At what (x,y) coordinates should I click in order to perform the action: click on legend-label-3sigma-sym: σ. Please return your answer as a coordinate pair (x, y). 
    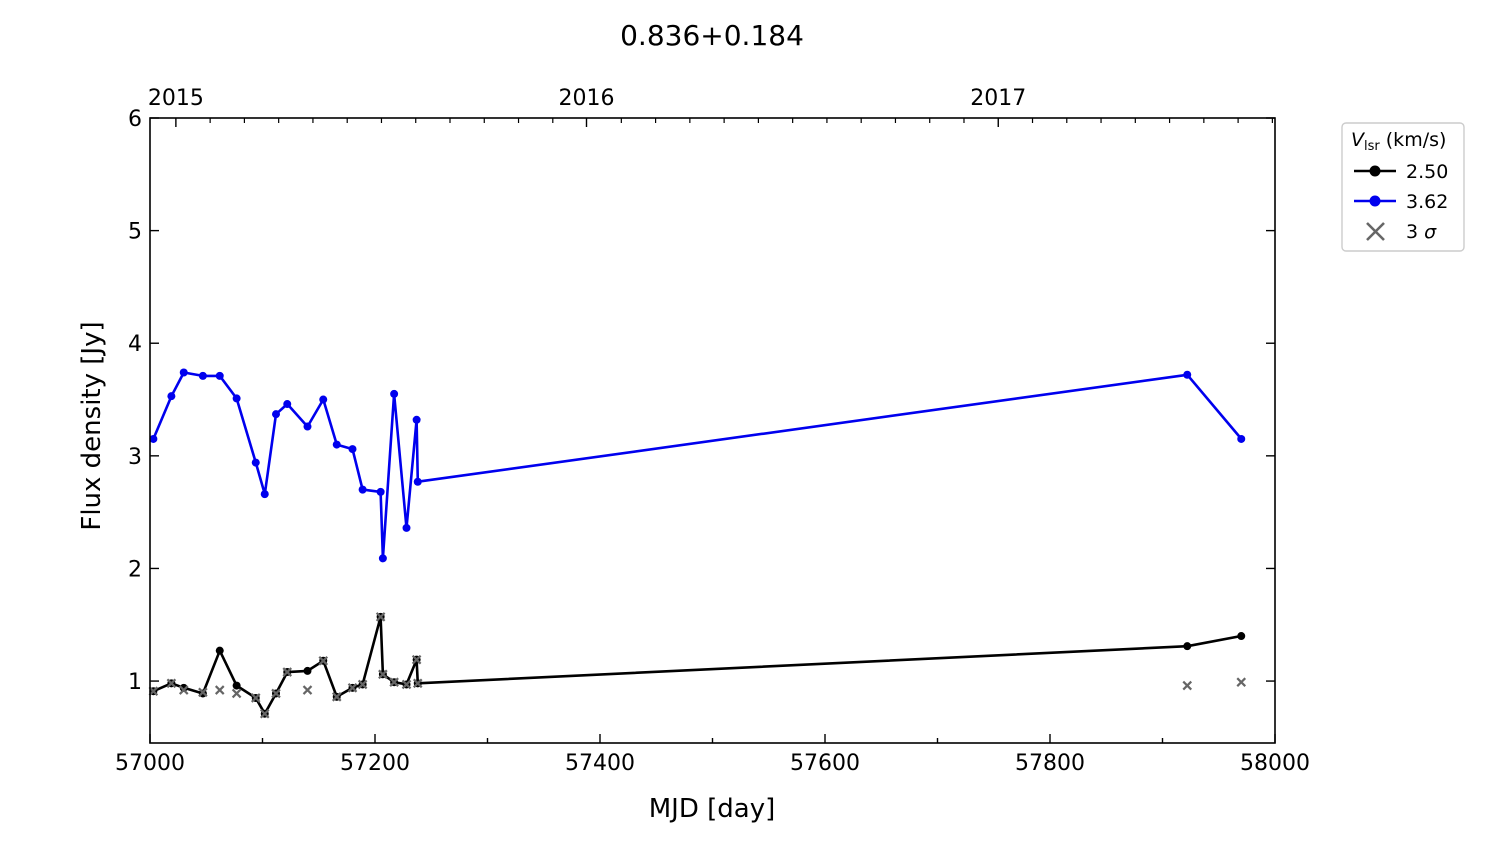
    Looking at the image, I should click on (1430, 232).